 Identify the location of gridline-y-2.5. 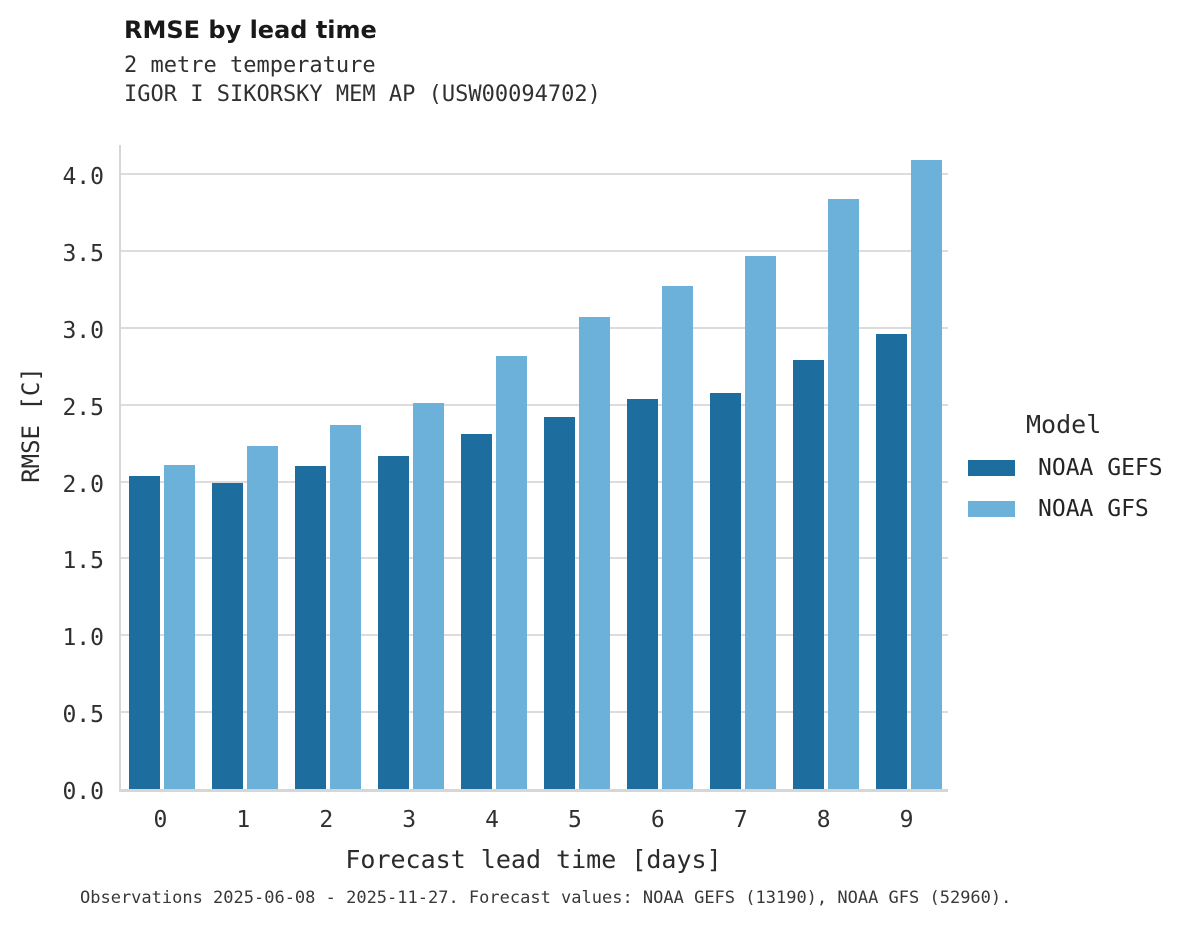
(534, 404).